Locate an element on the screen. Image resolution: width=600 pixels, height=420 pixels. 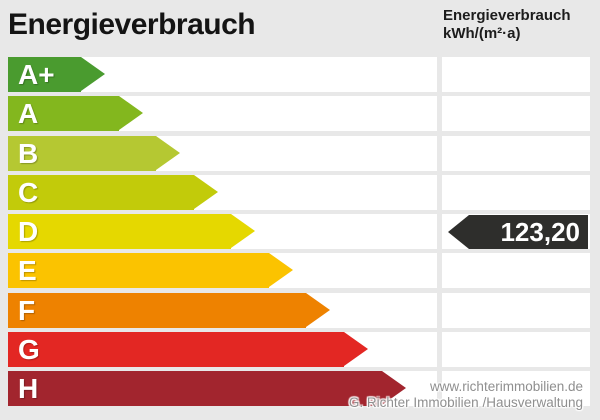
rating-arrow-c: C is located at coordinates (113, 192).